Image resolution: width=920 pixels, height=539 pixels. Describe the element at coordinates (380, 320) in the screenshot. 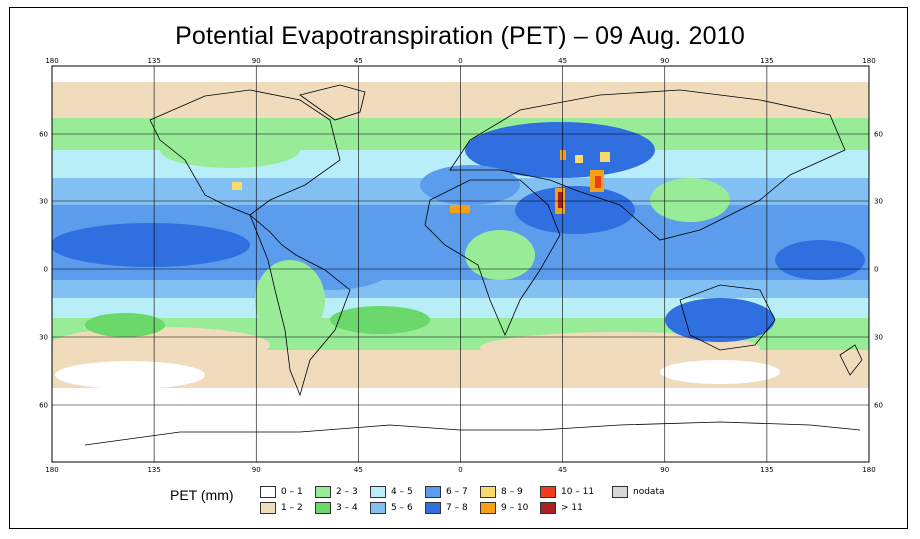

I see `patch-south-atlantic-green` at that location.